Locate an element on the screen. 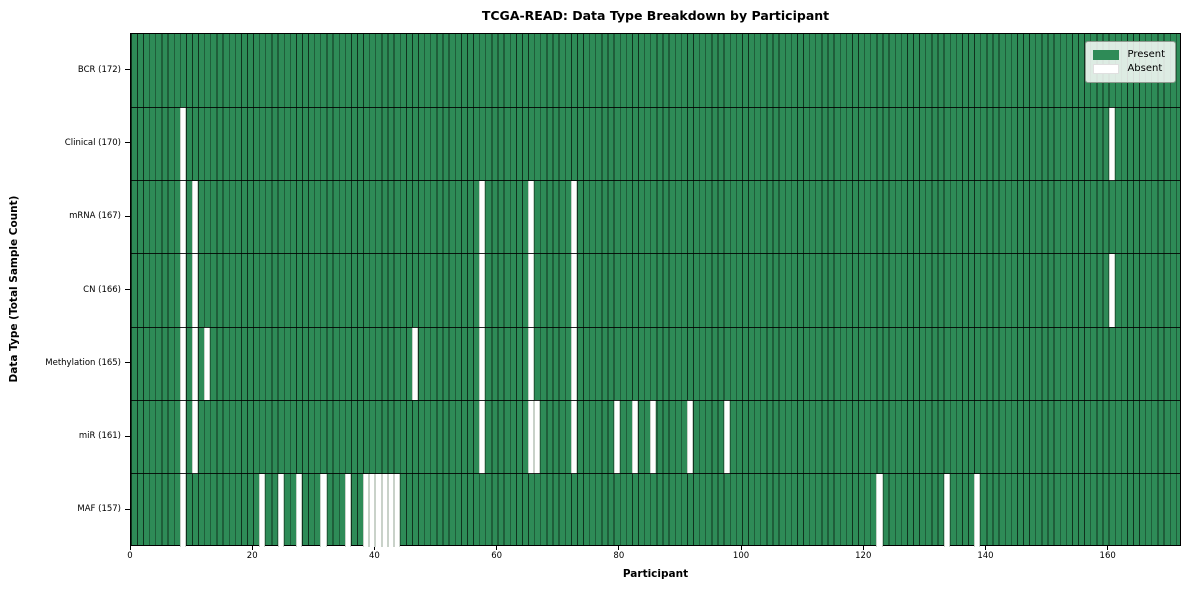 This screenshot has height=600, width=1200. y-tick-label-BCR: BCR (172) is located at coordinates (99, 69).